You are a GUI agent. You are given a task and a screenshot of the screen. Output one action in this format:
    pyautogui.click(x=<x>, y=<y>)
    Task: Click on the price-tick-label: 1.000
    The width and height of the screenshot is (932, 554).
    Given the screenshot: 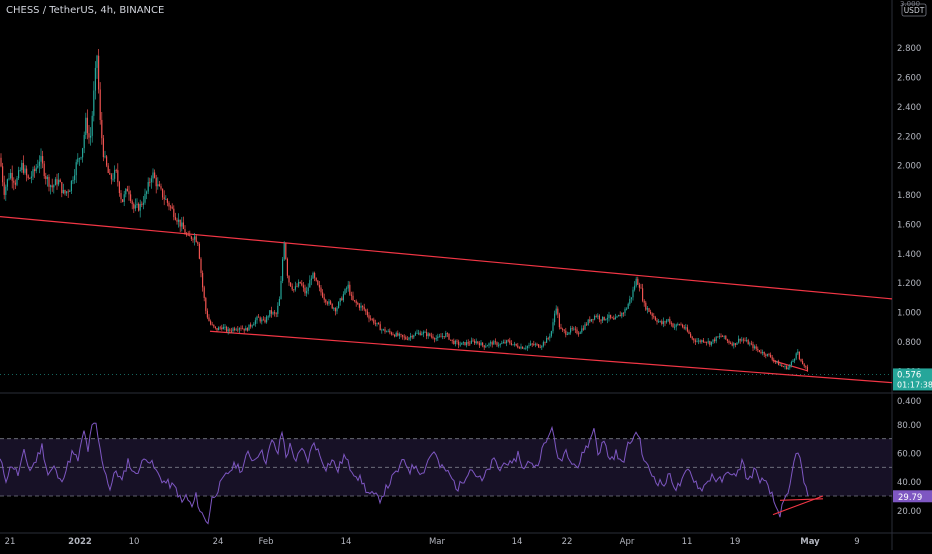 What is the action you would take?
    pyautogui.click(x=909, y=314)
    